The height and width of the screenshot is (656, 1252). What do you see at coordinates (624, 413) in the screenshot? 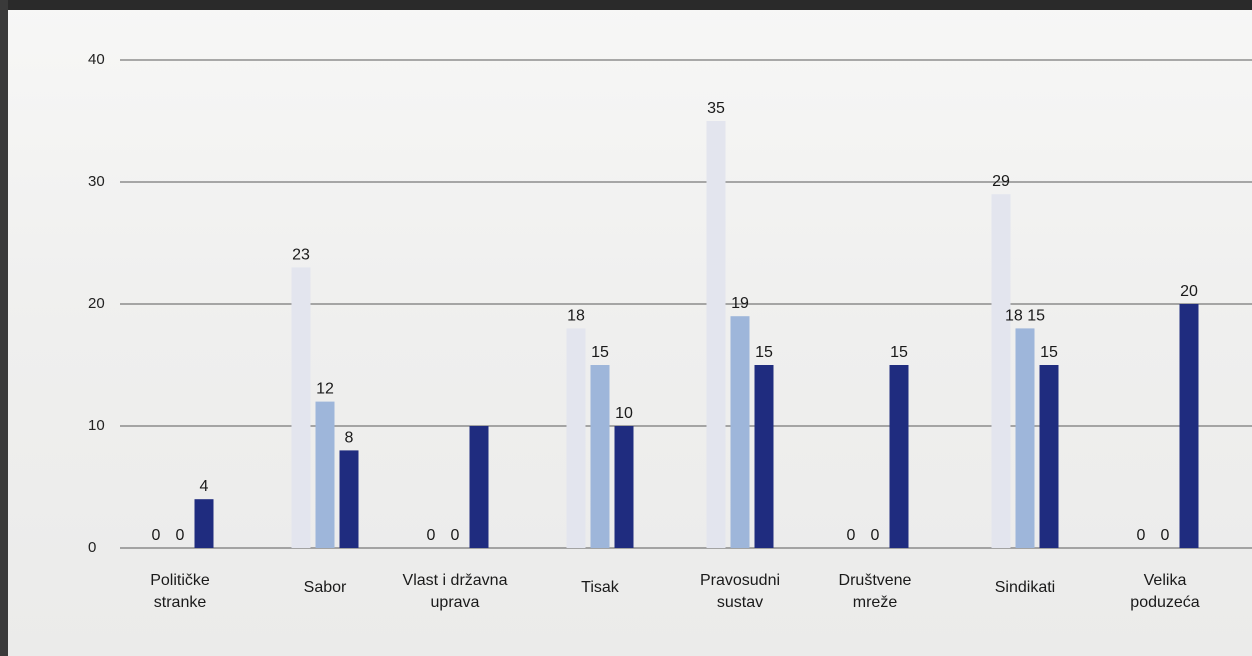
I see `data-label: 10` at bounding box center [624, 413].